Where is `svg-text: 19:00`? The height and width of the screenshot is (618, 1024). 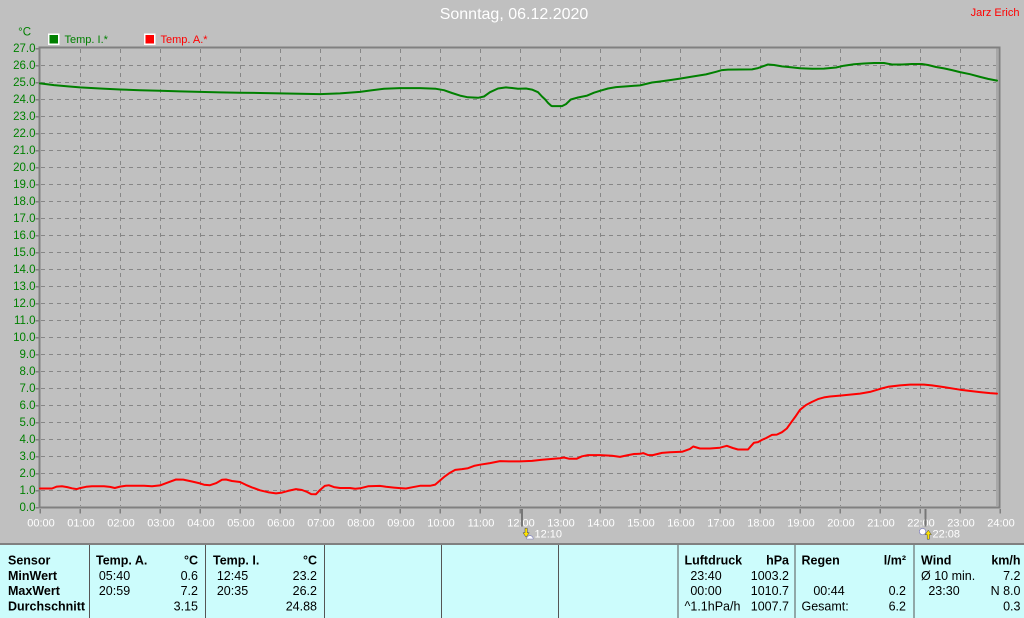
svg-text: 19:00 is located at coordinates (801, 524).